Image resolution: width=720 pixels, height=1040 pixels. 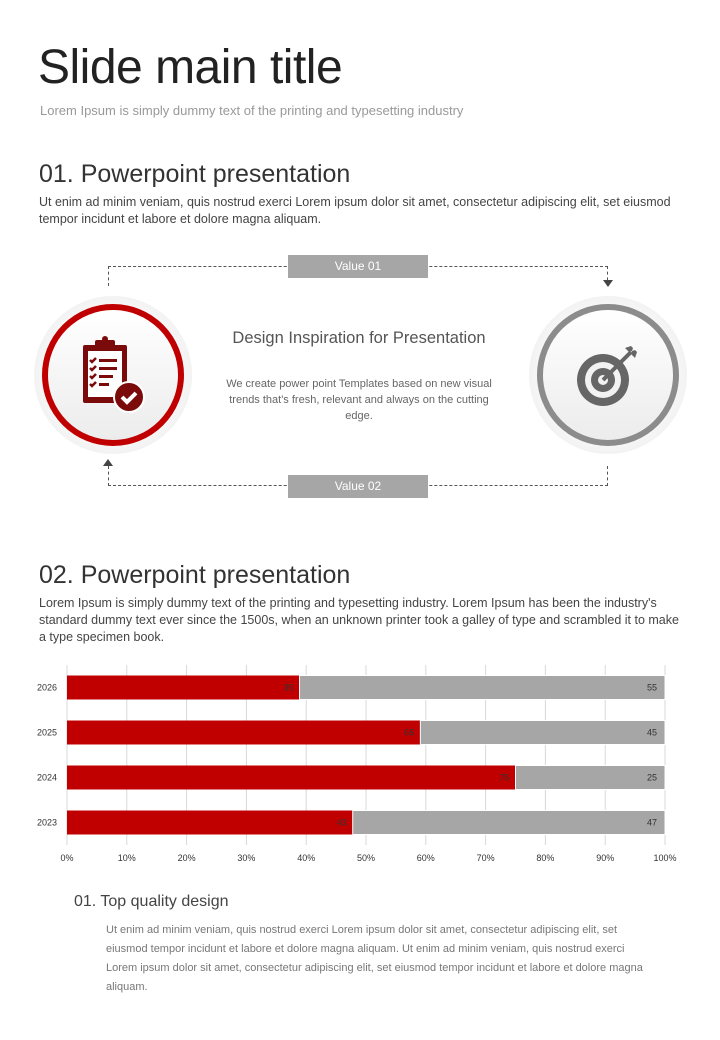 I want to click on arrow-up-icon, so click(x=108, y=462).